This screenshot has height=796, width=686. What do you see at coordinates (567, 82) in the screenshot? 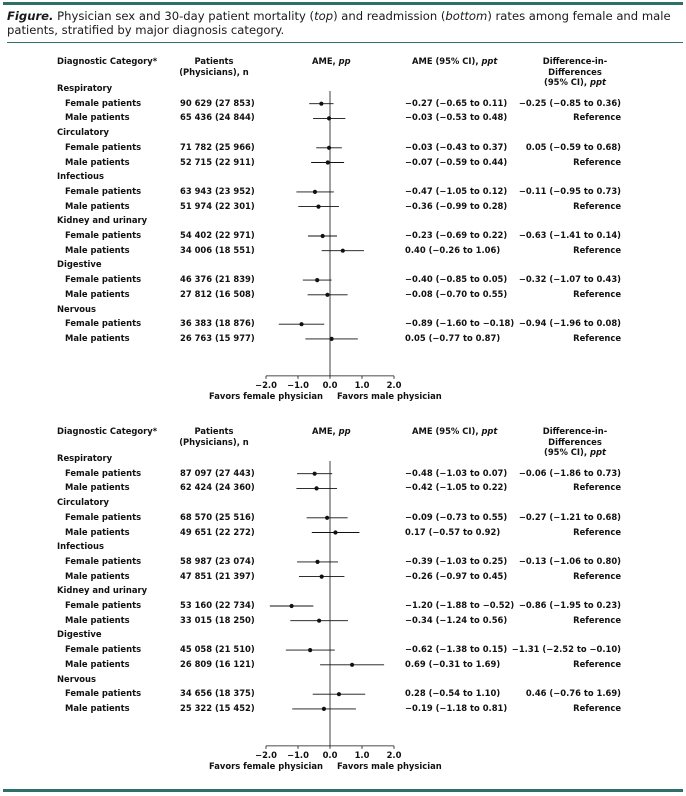
I see `header-did-prefix: (95% CI),` at bounding box center [567, 82].